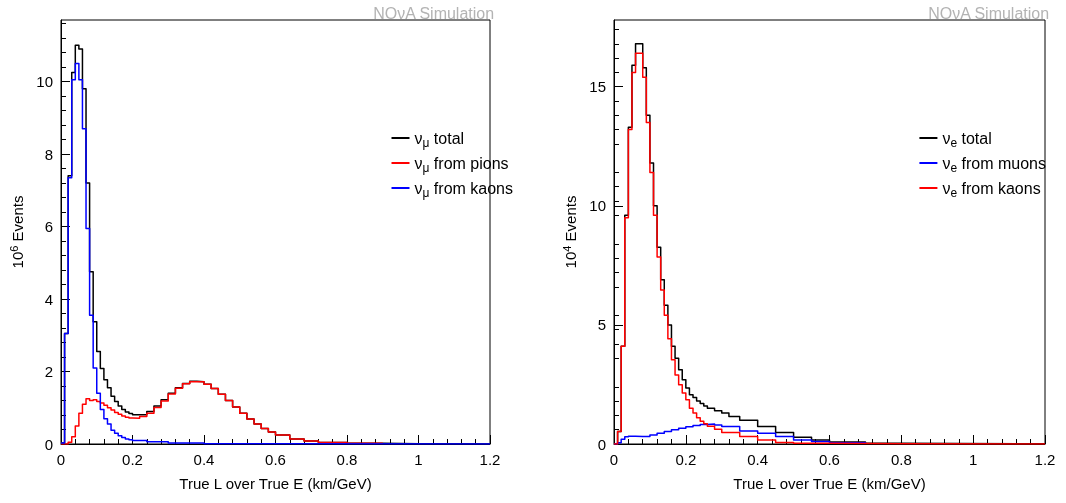 Image resolution: width=1066 pixels, height=503 pixels. Describe the element at coordinates (48, 372) in the screenshot. I see `y-tick-label: 2` at that location.